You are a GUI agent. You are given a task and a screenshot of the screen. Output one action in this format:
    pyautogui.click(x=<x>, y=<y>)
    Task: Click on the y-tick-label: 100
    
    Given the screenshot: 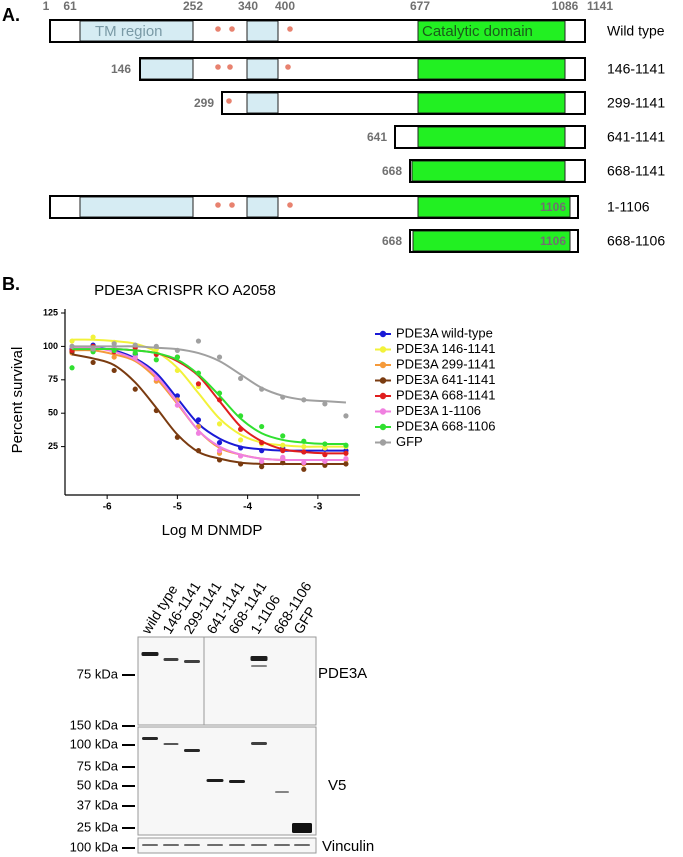 What is the action you would take?
    pyautogui.click(x=50, y=346)
    